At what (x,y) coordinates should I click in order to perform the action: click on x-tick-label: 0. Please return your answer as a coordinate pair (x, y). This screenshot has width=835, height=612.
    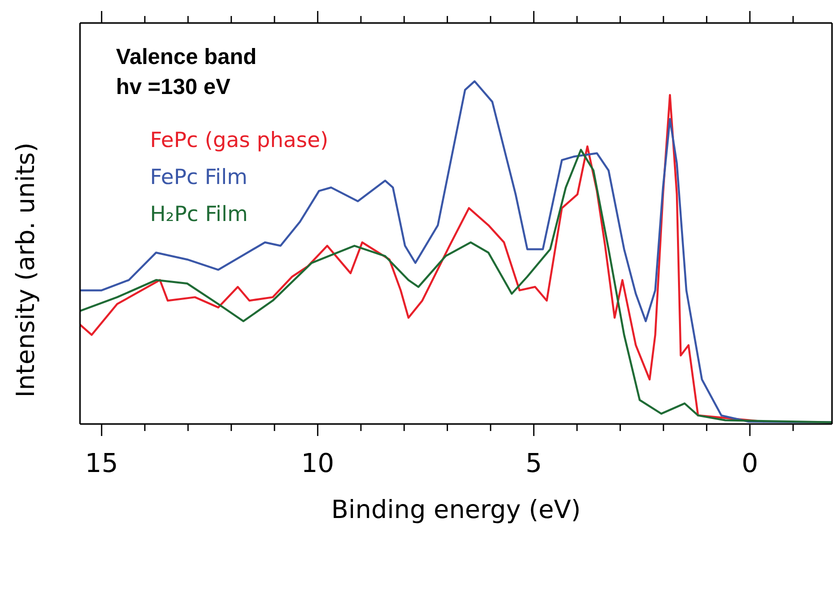
    Looking at the image, I should click on (750, 464).